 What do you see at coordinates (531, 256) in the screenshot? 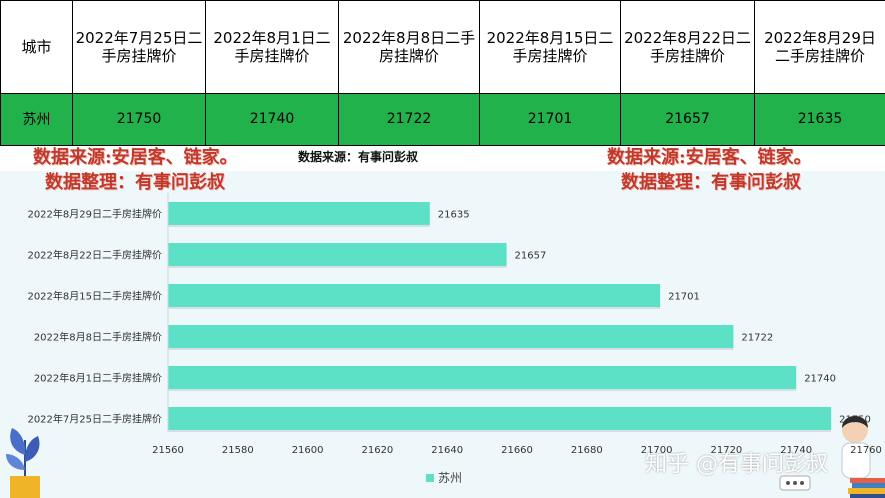
I see `data-label: 21657` at bounding box center [531, 256].